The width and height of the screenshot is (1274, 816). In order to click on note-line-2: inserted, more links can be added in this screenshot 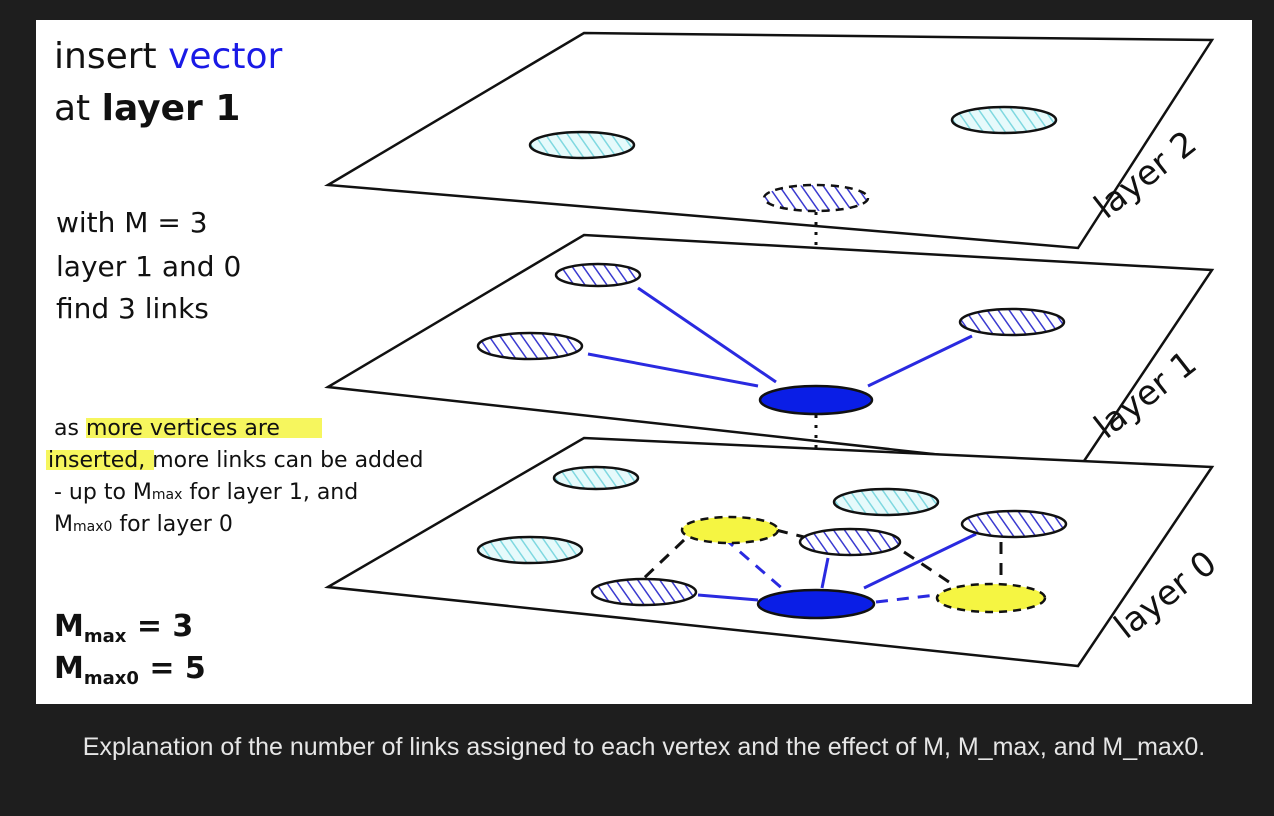, I will do `click(235, 460)`.